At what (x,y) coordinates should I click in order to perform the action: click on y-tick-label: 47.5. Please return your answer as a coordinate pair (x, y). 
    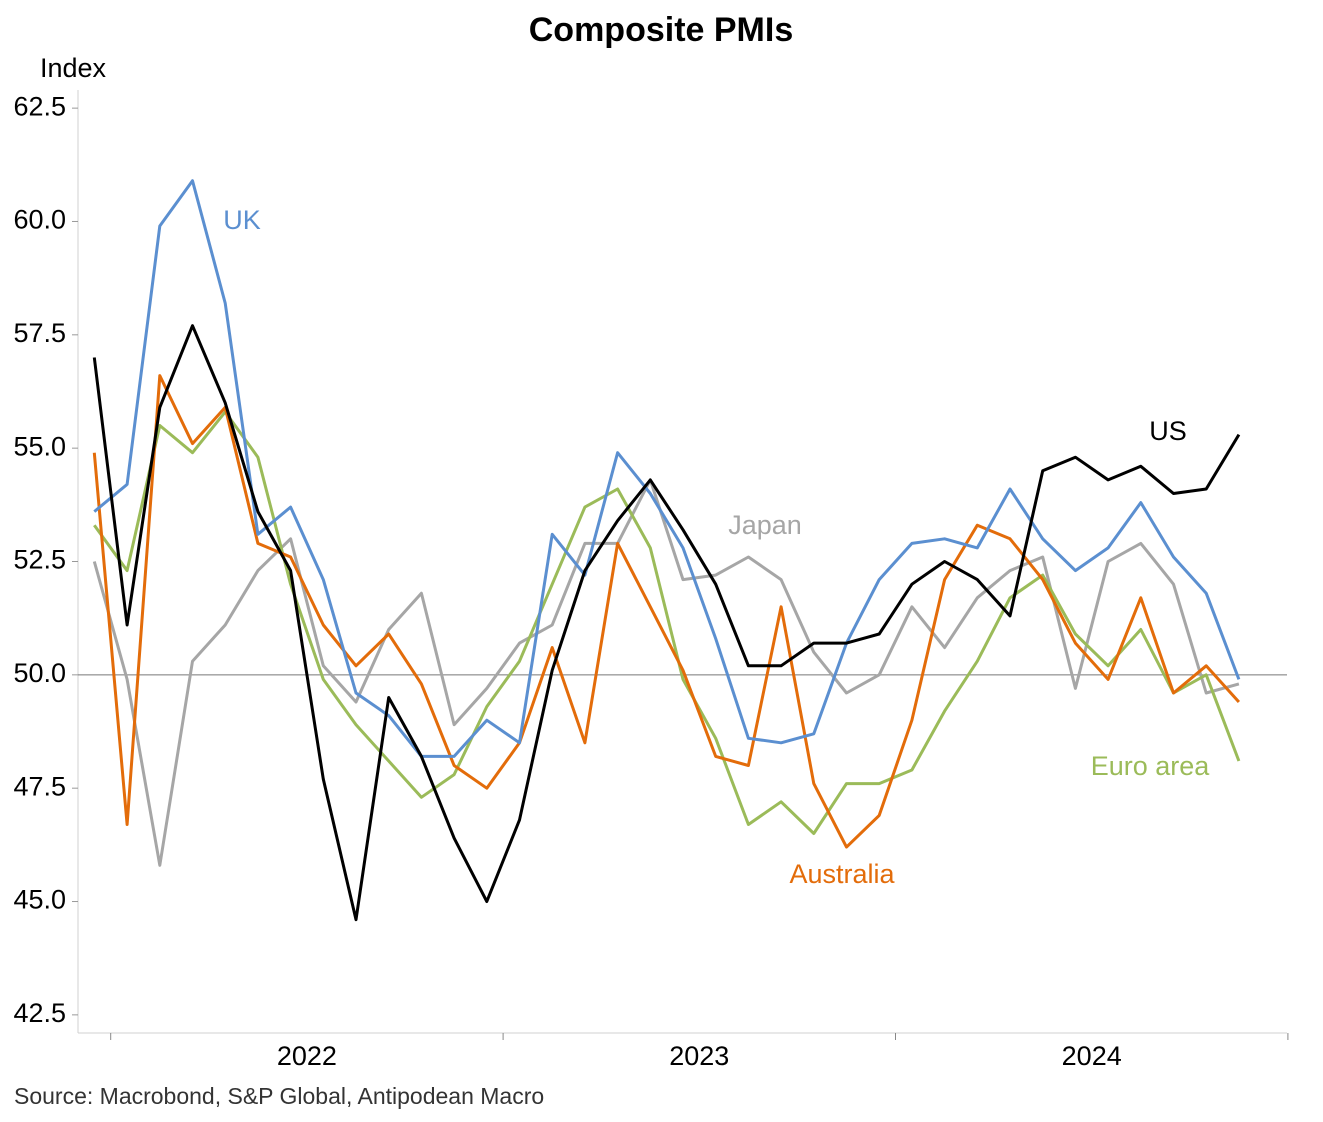
    Looking at the image, I should click on (39, 786).